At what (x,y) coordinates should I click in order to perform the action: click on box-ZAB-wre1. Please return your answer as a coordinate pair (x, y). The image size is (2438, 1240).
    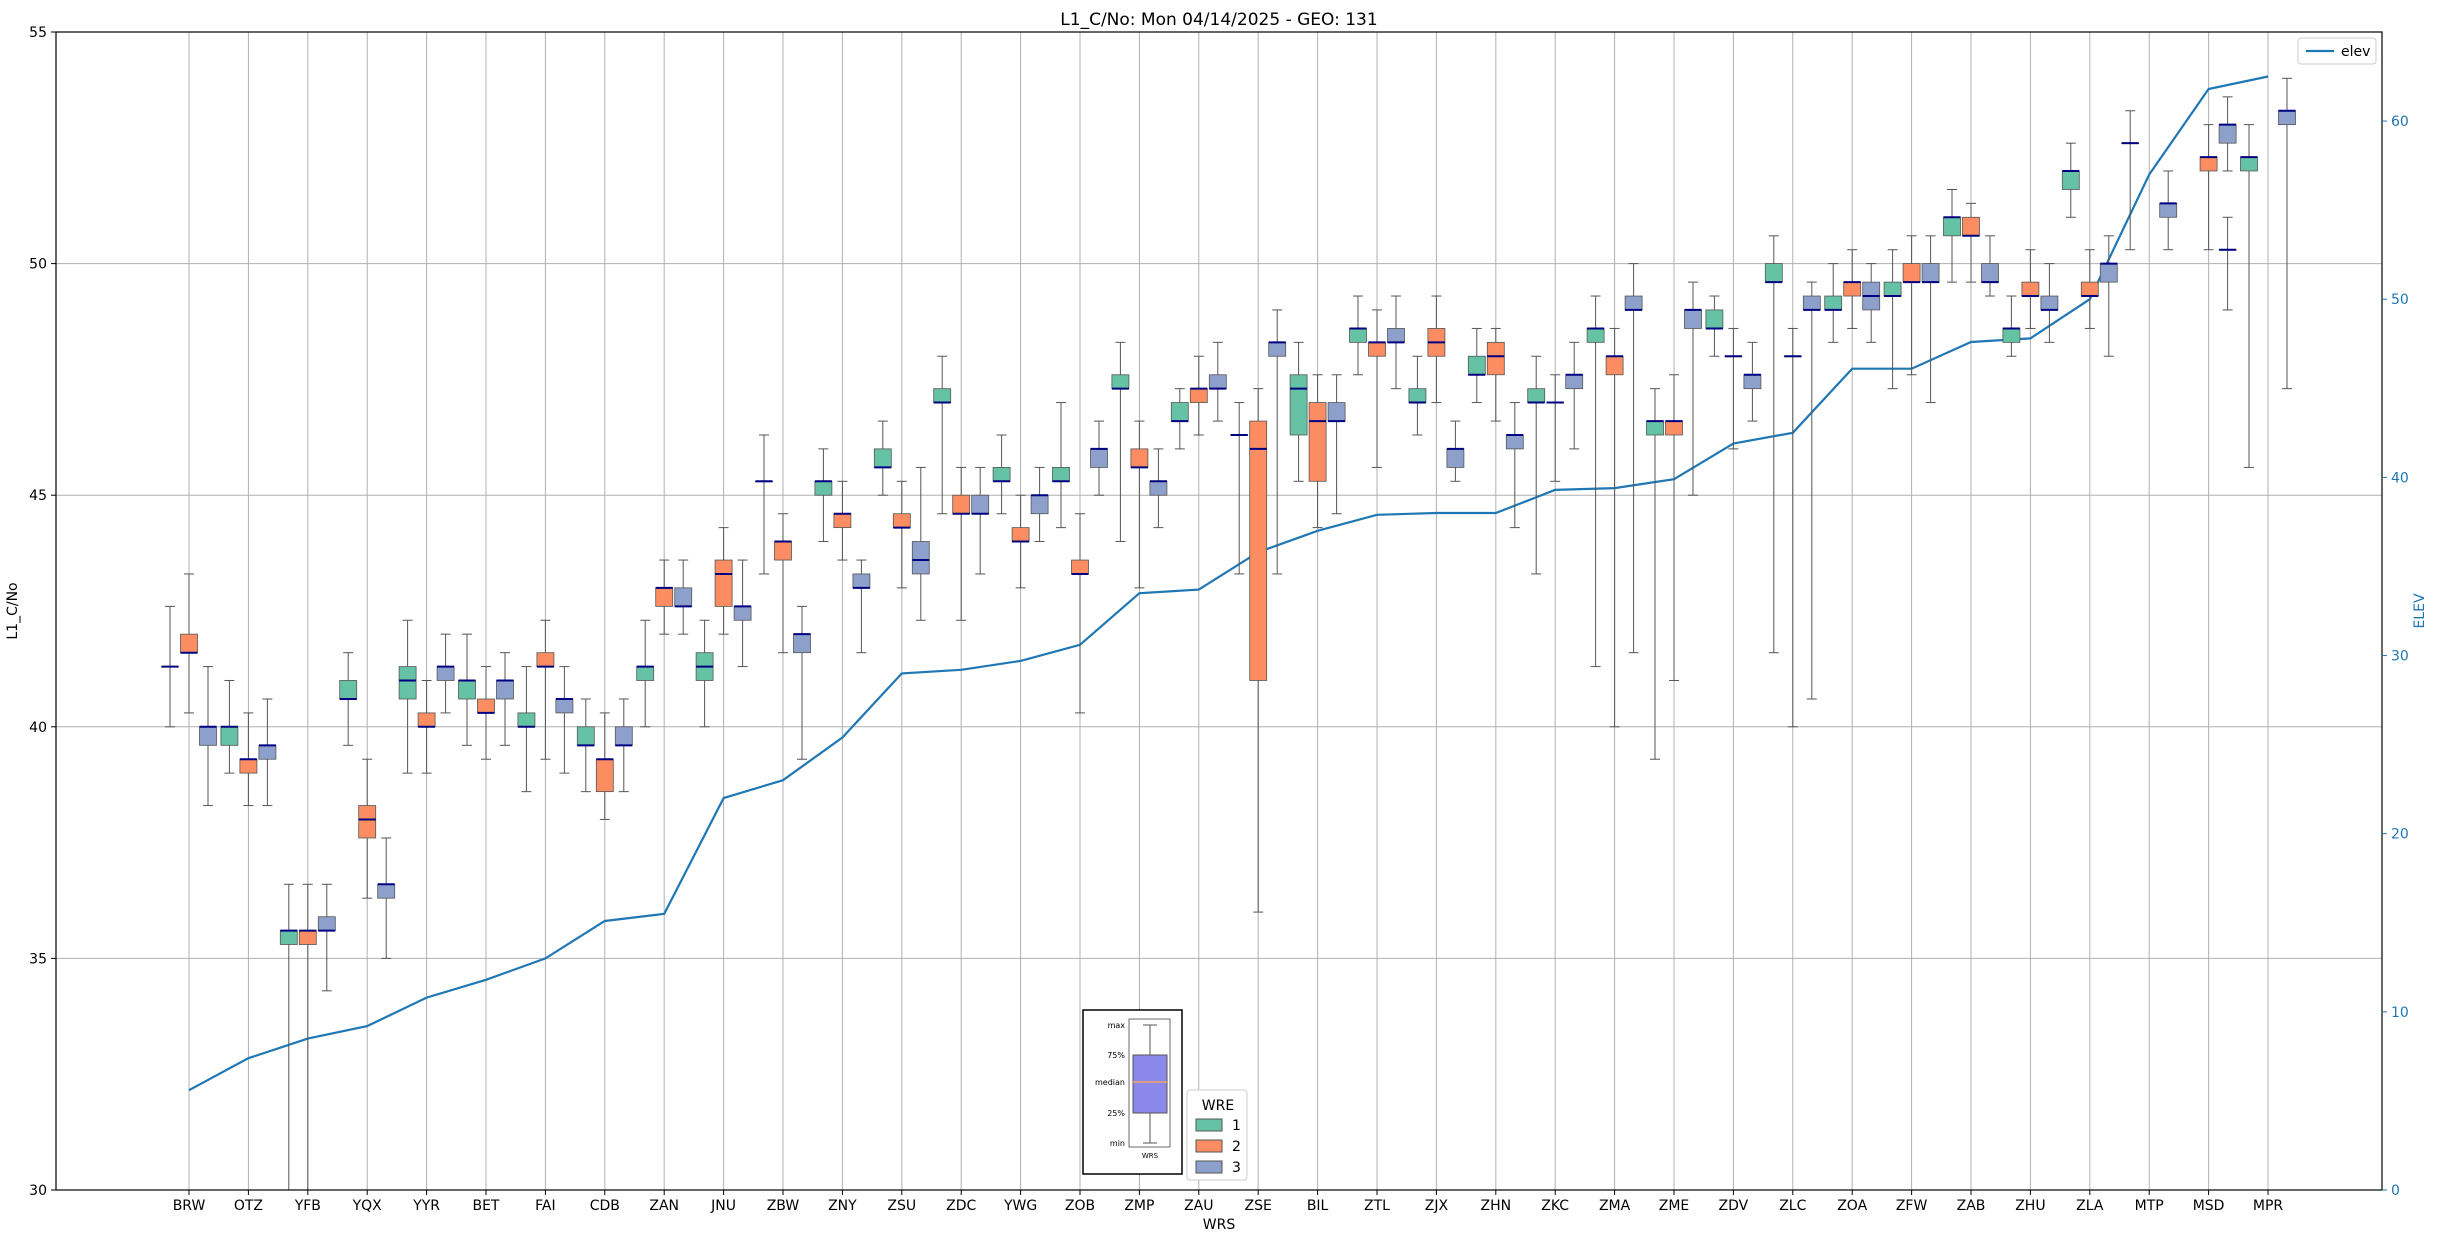
    Looking at the image, I should click on (1952, 235).